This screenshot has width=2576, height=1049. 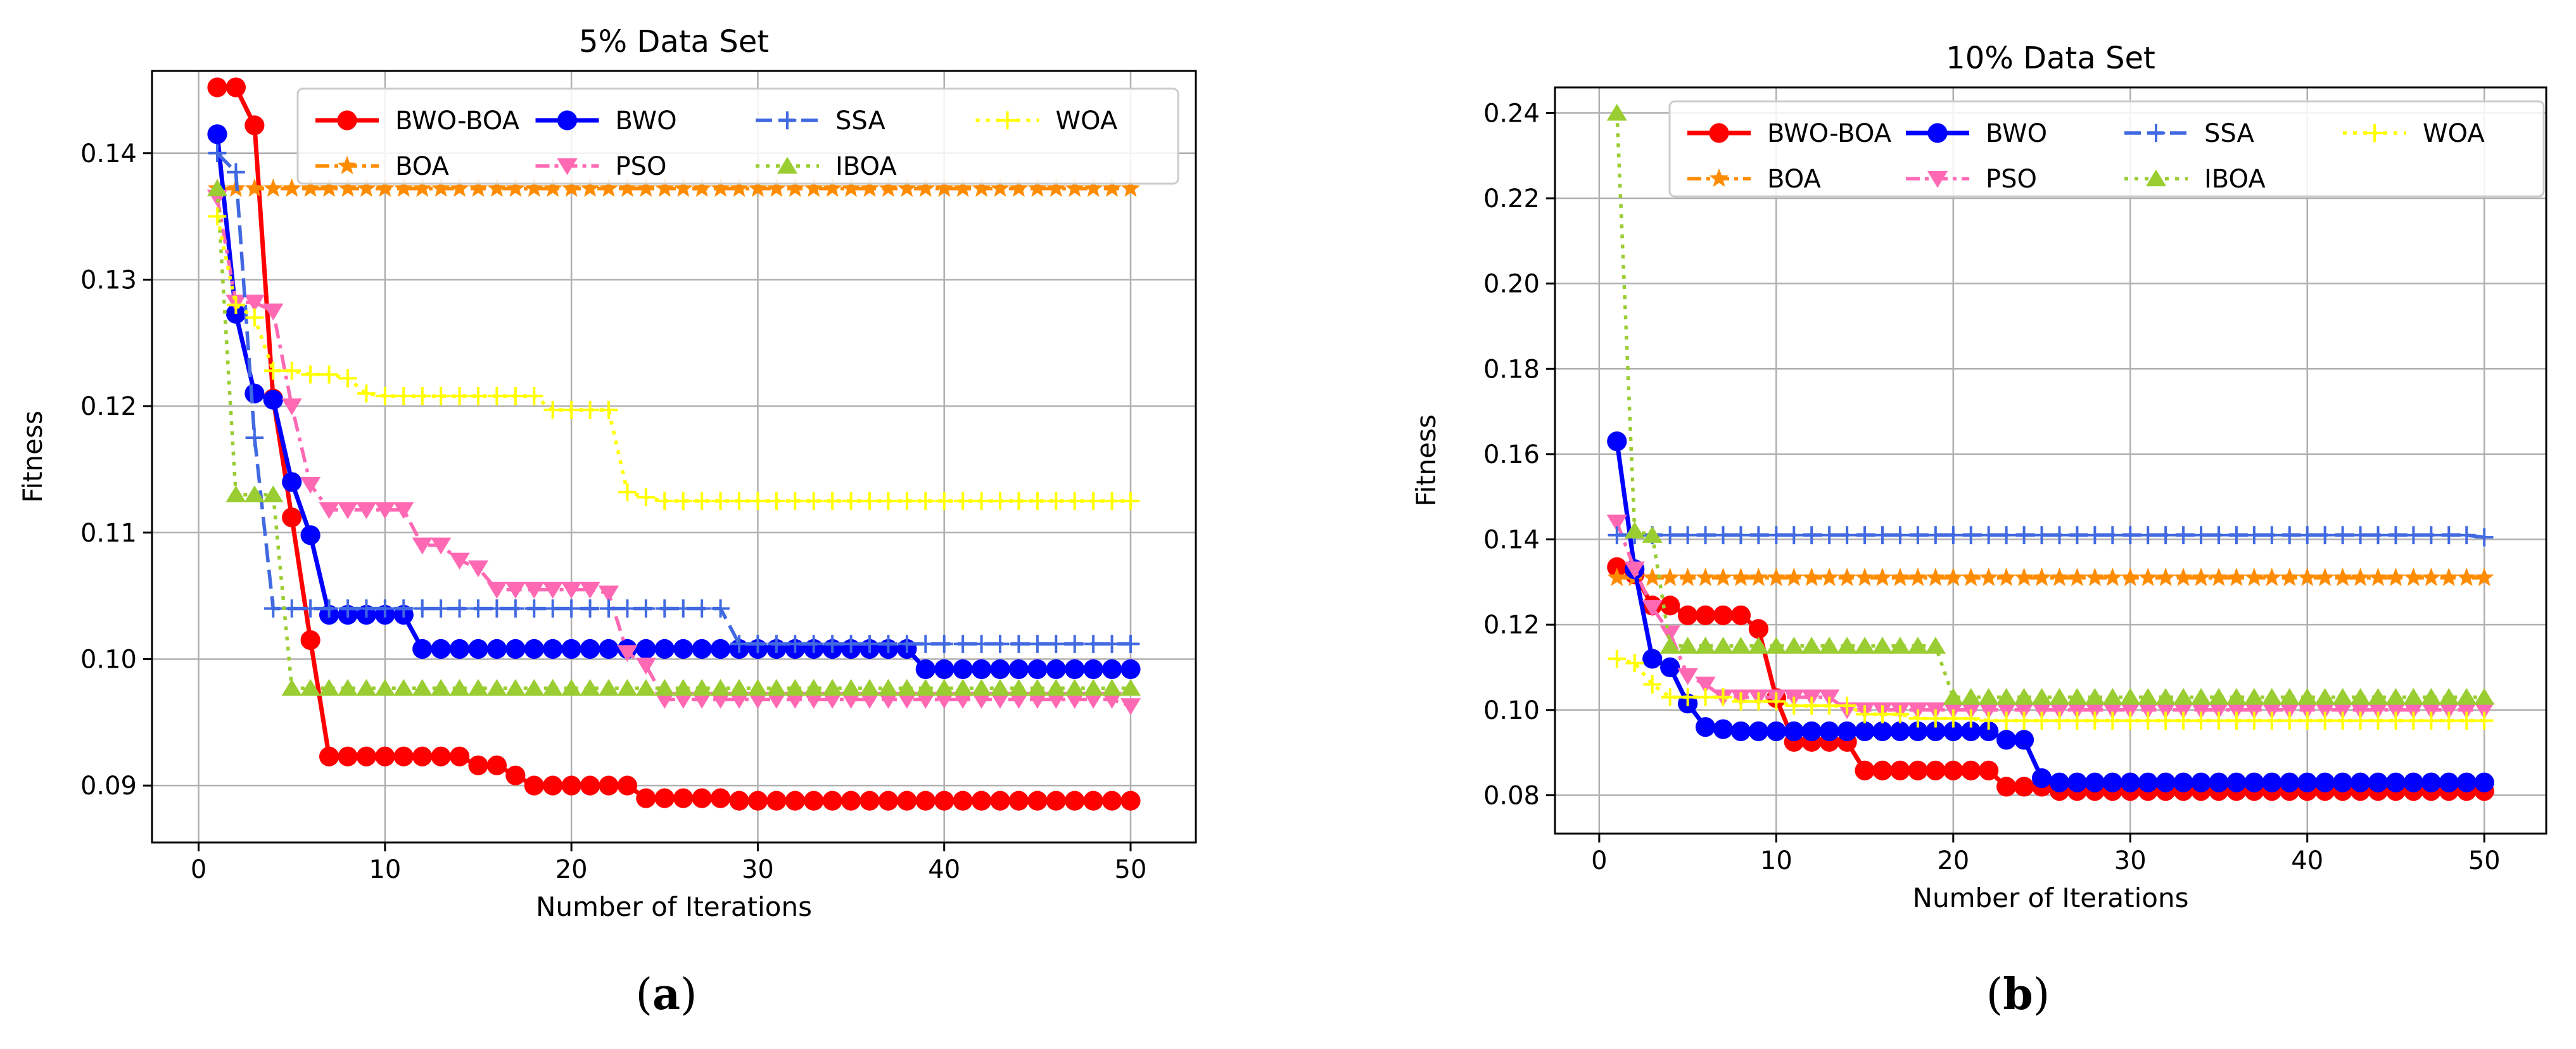 What do you see at coordinates (2024, 711) in the screenshot?
I see `chart-b-series-pso-point` at bounding box center [2024, 711].